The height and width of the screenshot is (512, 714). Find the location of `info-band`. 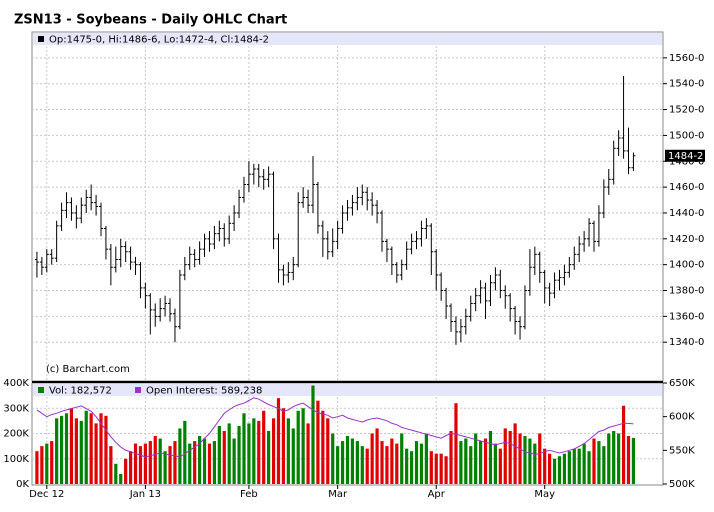

info-band is located at coordinates (347, 39).